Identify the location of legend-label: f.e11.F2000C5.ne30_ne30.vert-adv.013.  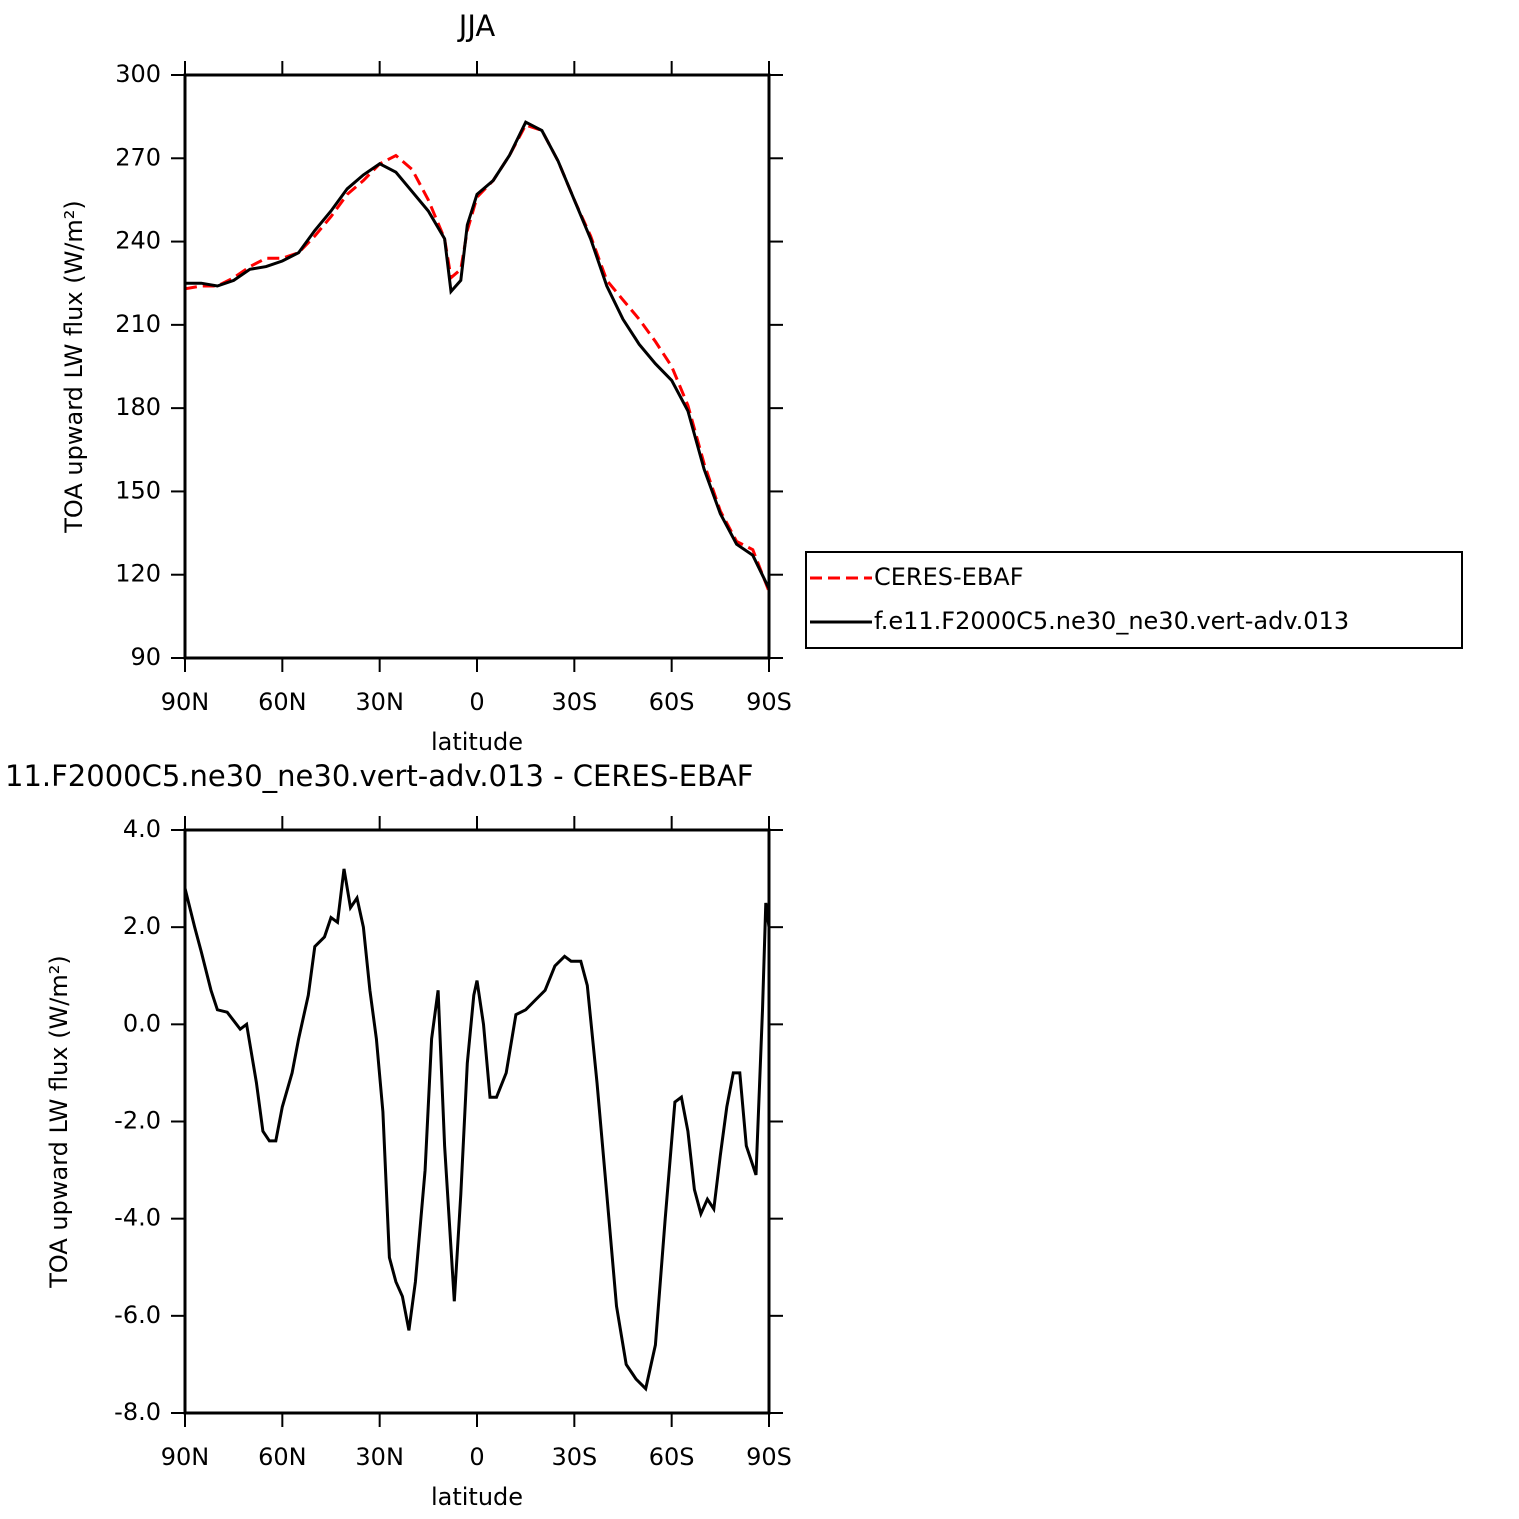
(1111, 621).